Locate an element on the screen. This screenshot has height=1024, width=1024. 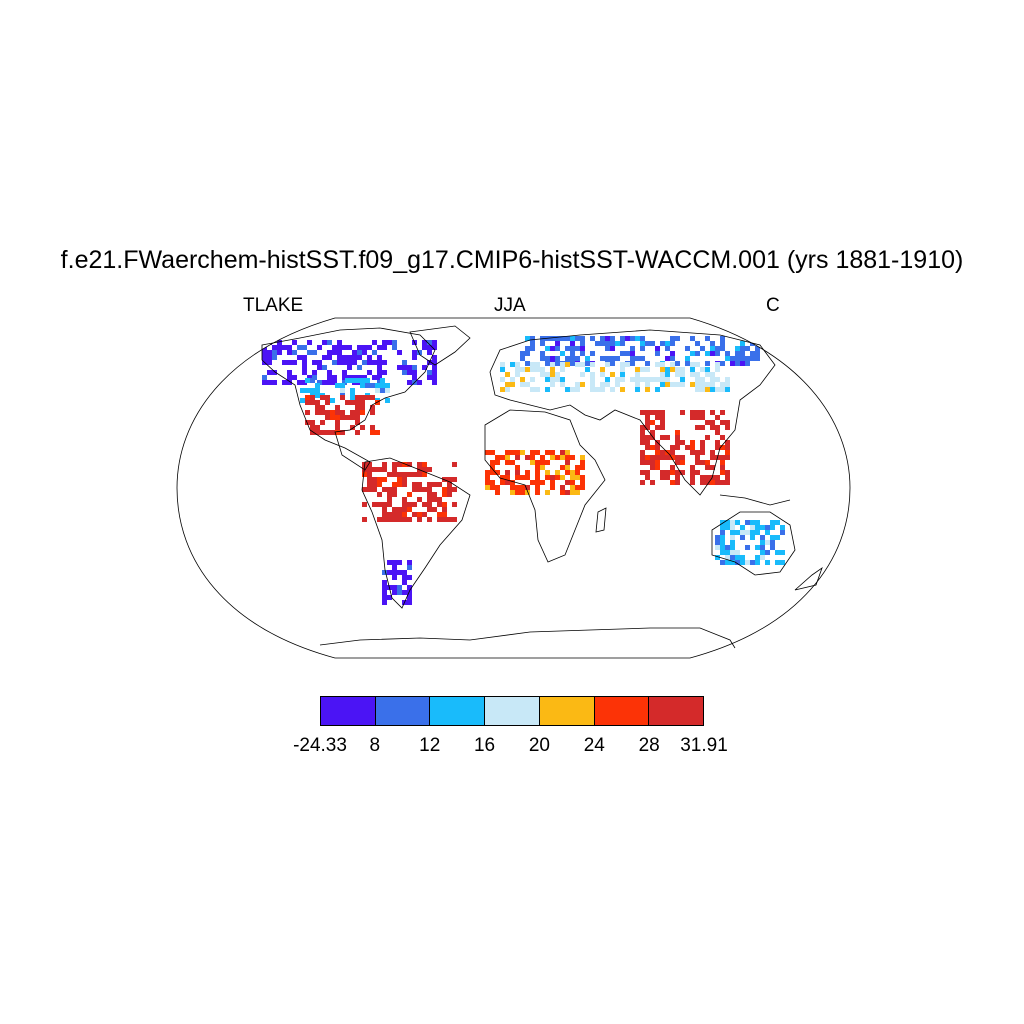
colorbar-box is located at coordinates (512, 711).